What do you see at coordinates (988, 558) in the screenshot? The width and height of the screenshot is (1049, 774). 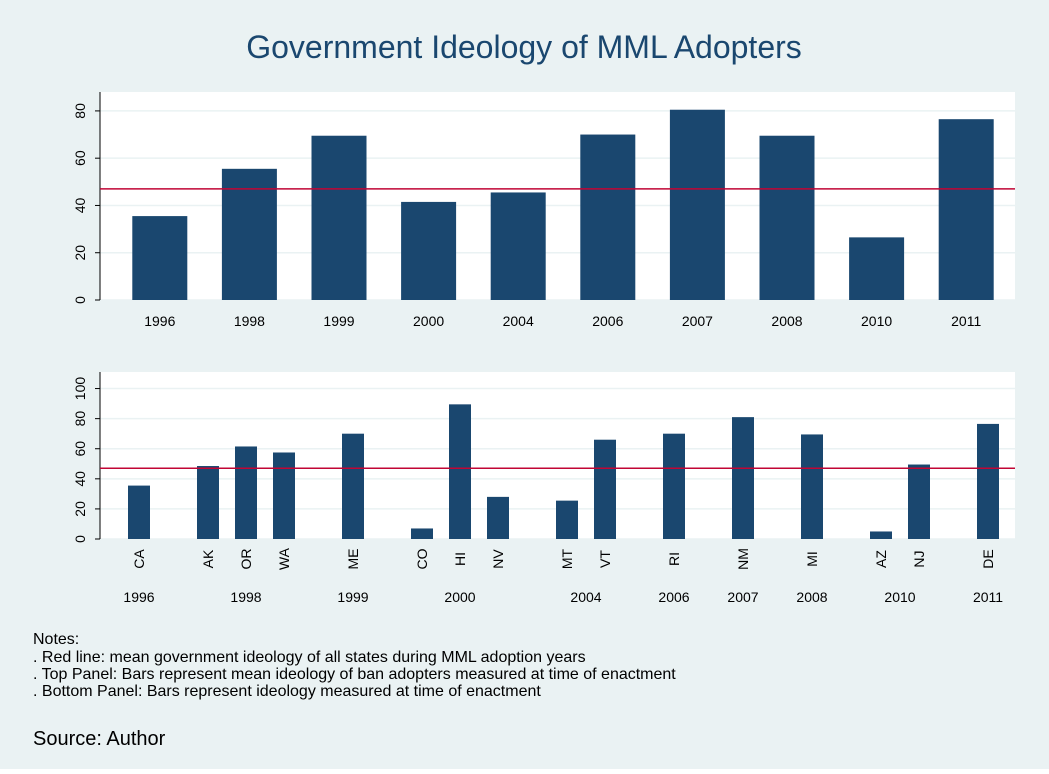 I see `x-tick-label: DE` at bounding box center [988, 558].